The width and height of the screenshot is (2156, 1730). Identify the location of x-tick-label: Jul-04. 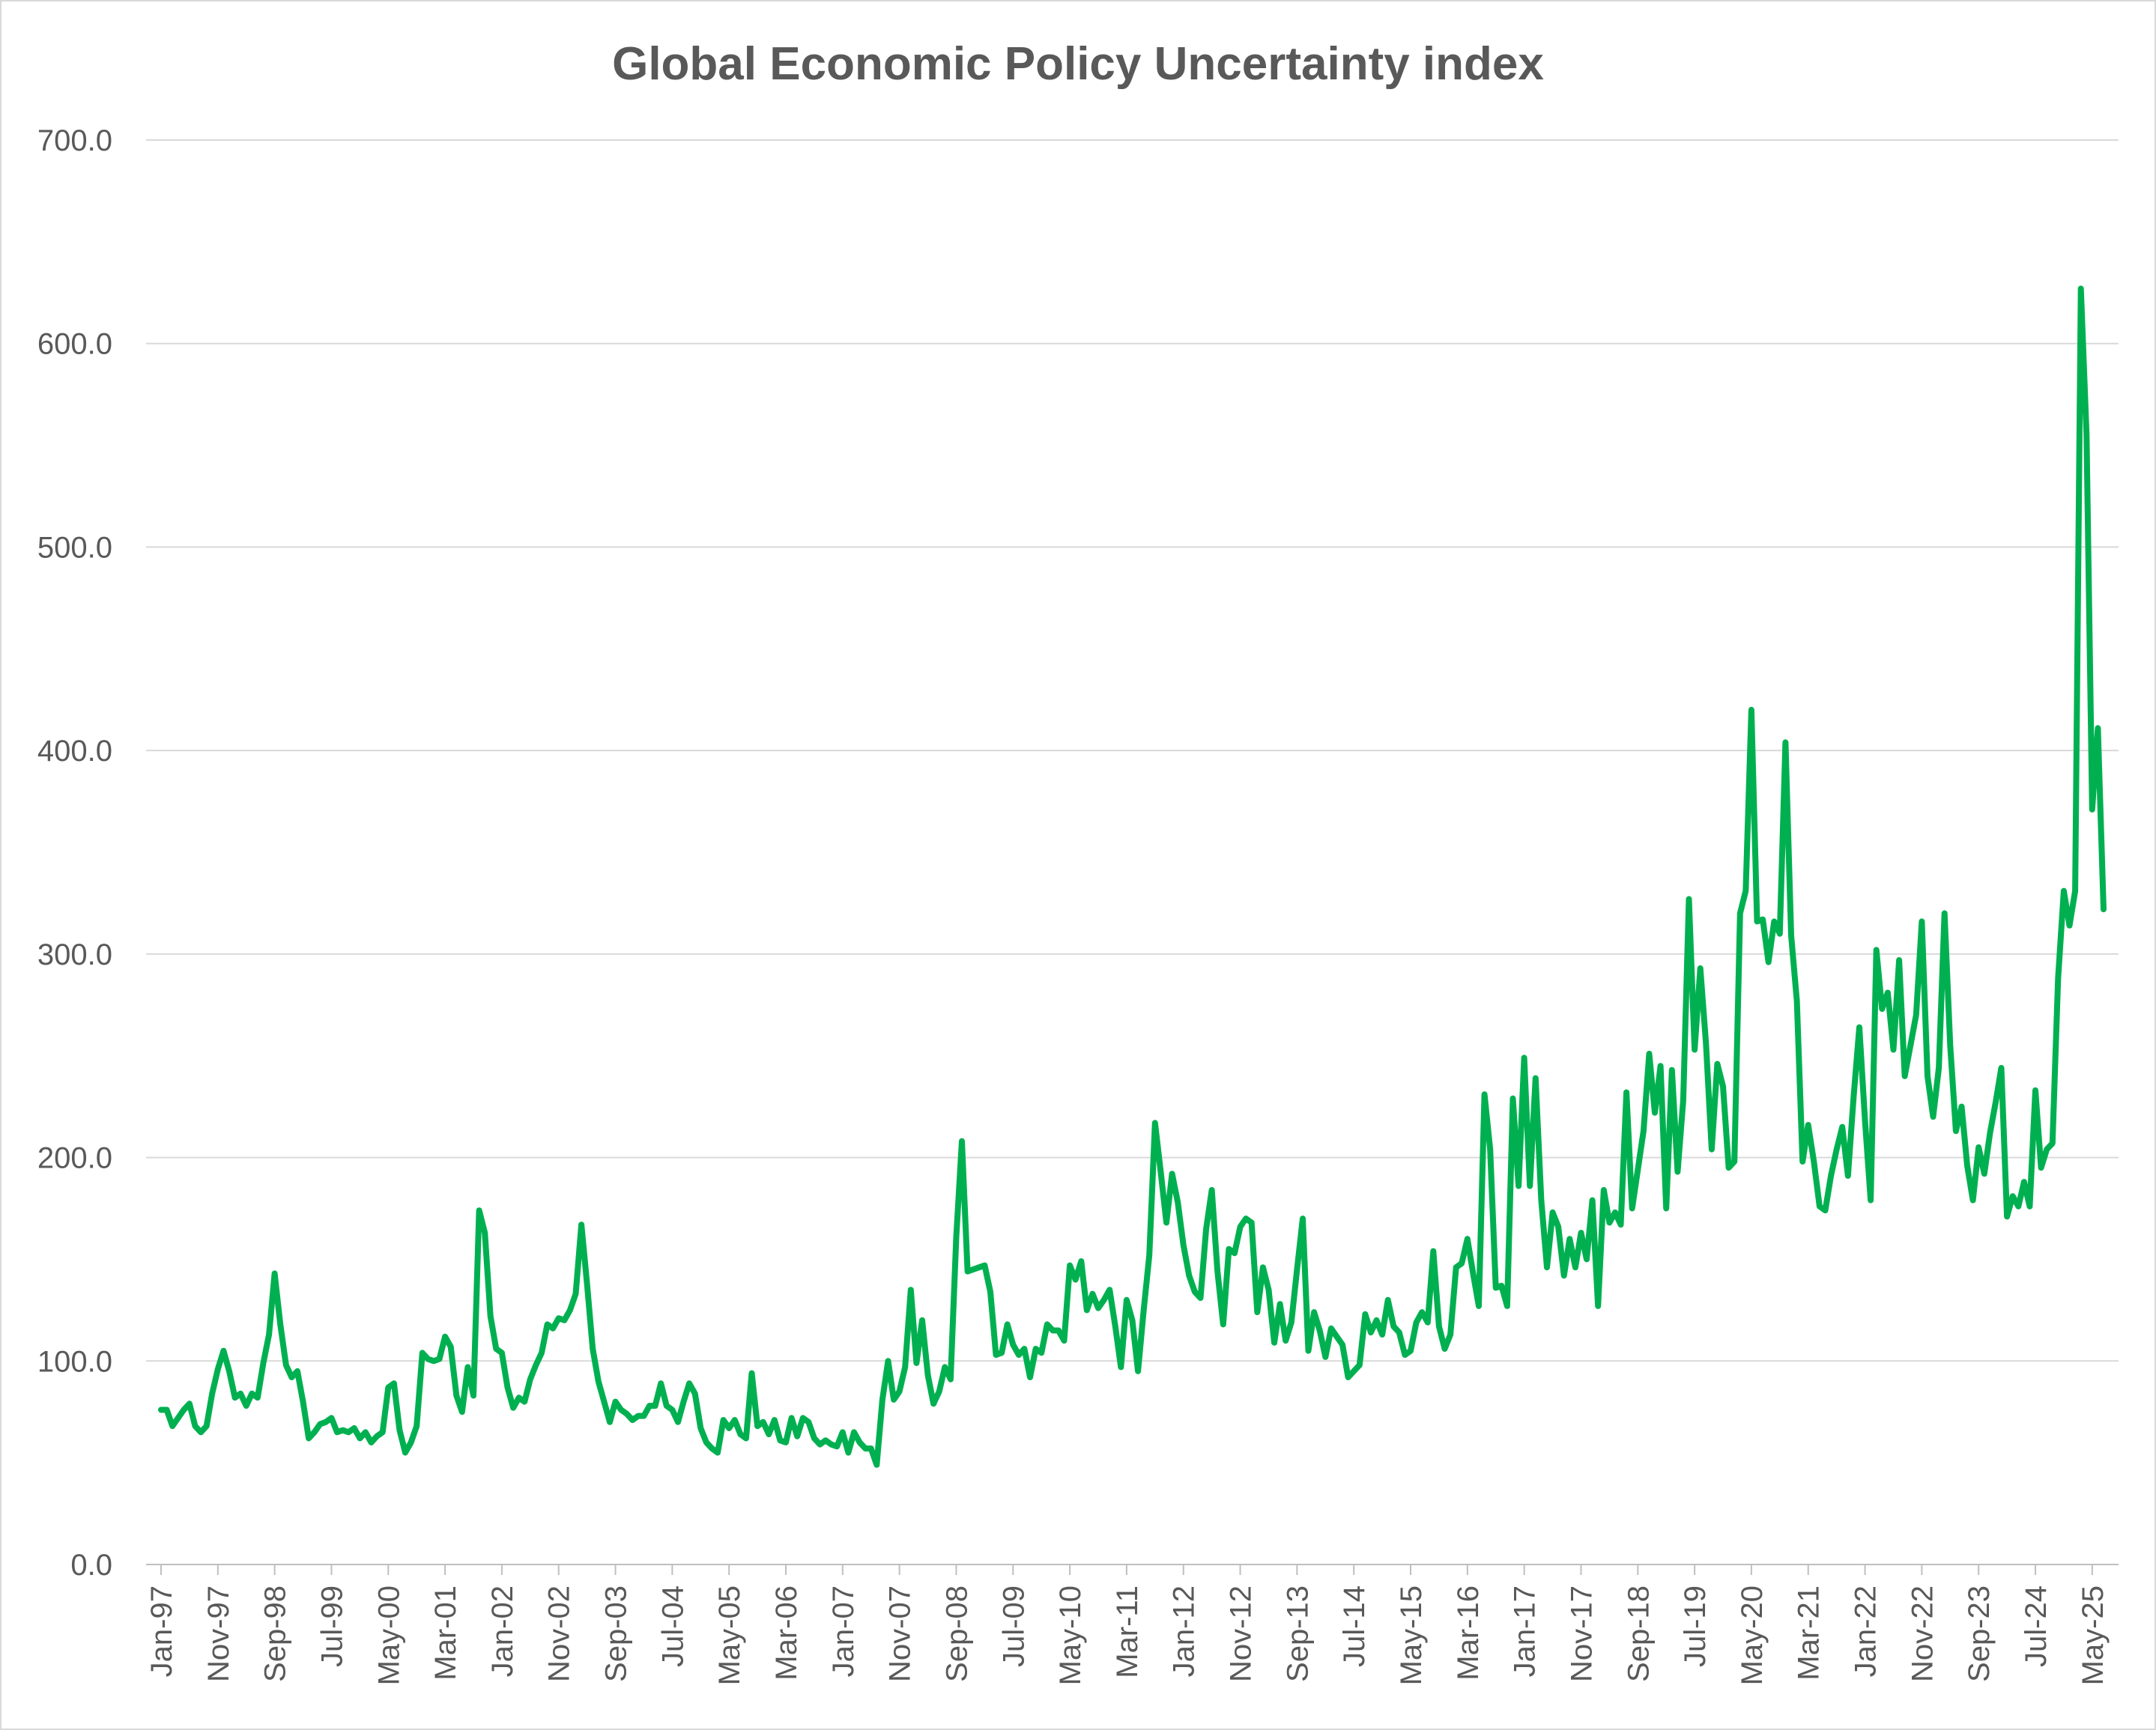
(672, 1626).